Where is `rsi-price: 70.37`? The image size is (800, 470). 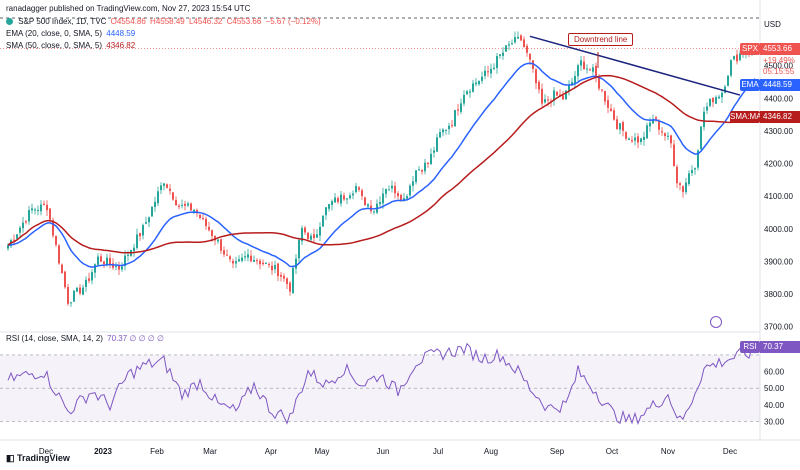
rsi-price: 70.37 is located at coordinates (780, 347).